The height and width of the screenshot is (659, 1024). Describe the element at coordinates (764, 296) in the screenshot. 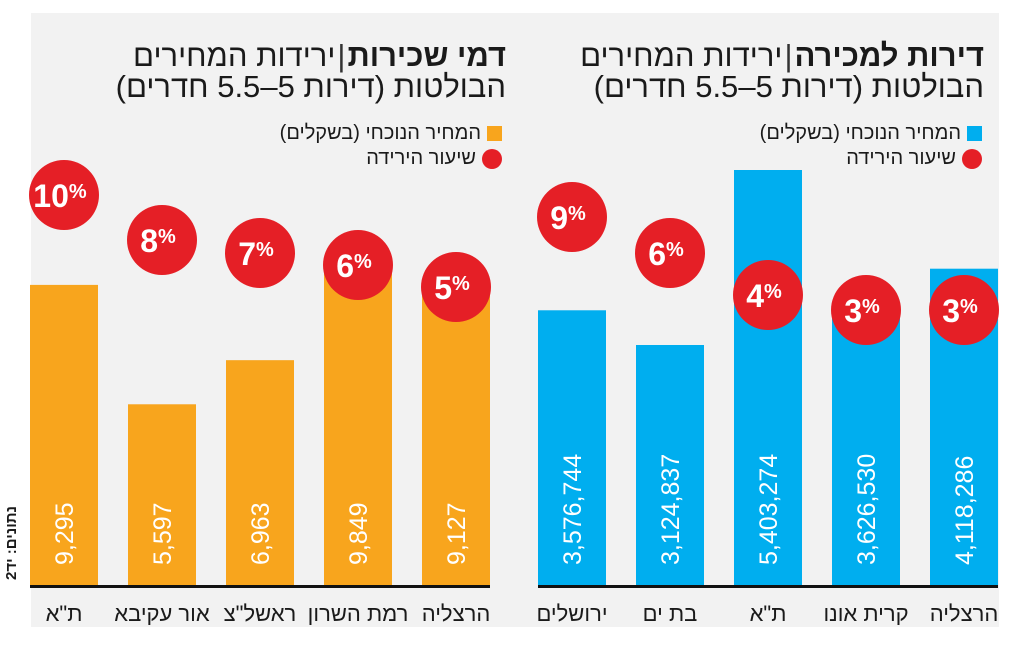

I see `sale-drop-label-2: 4%` at that location.